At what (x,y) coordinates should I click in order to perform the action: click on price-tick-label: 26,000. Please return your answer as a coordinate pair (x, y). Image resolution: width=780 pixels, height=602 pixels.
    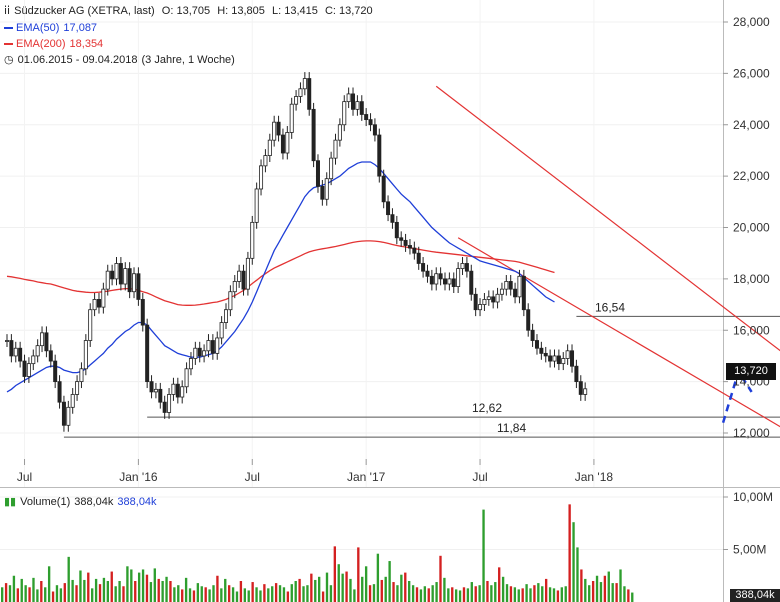
    Looking at the image, I should click on (751, 73).